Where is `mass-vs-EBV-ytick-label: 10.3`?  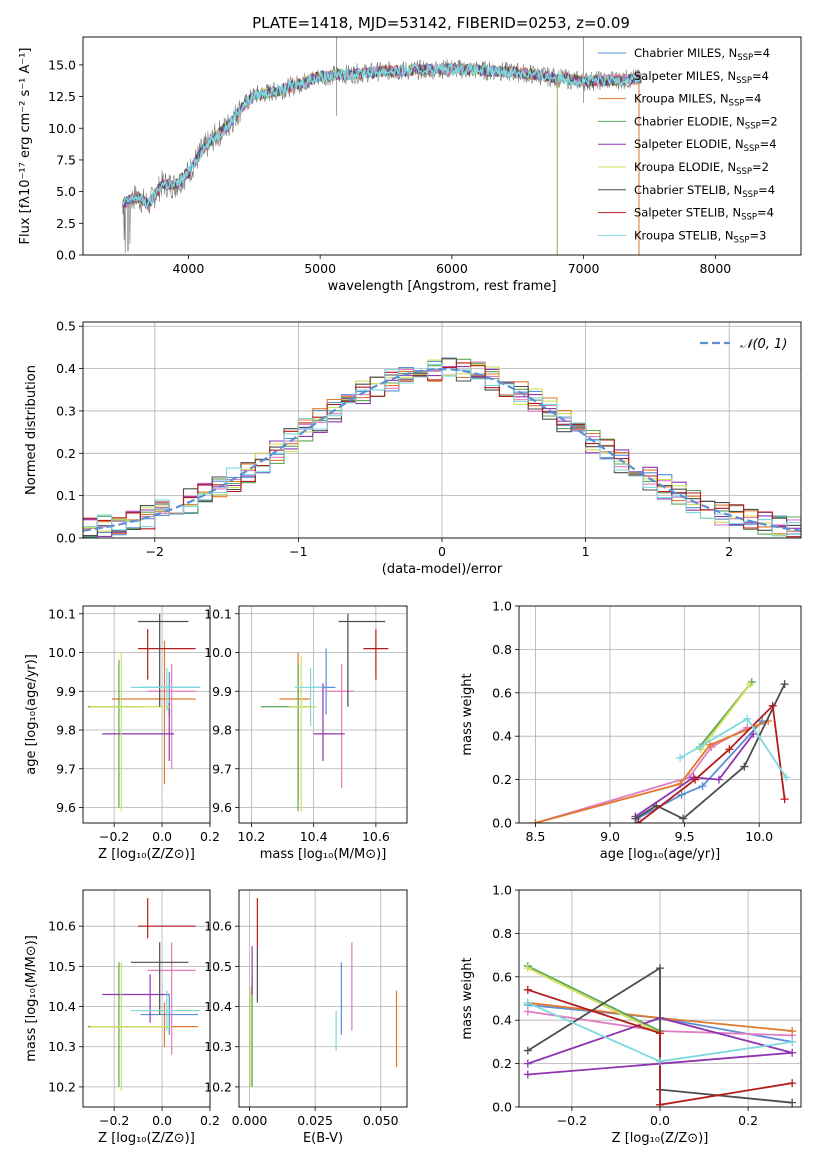
mass-vs-EBV-ytick-label: 10.3 is located at coordinates (218, 1046).